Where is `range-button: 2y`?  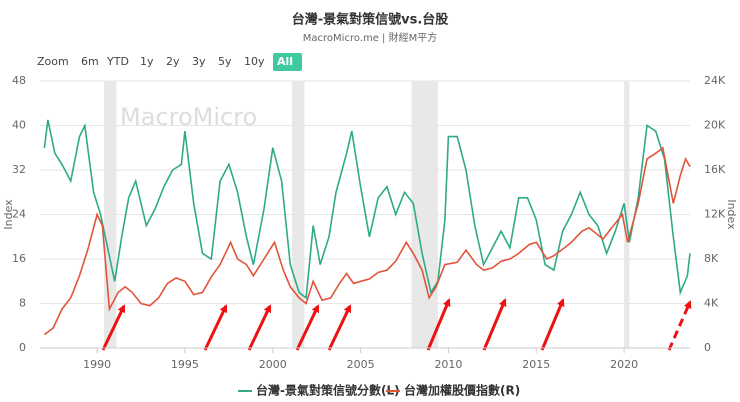
range-button: 2y is located at coordinates (173, 61).